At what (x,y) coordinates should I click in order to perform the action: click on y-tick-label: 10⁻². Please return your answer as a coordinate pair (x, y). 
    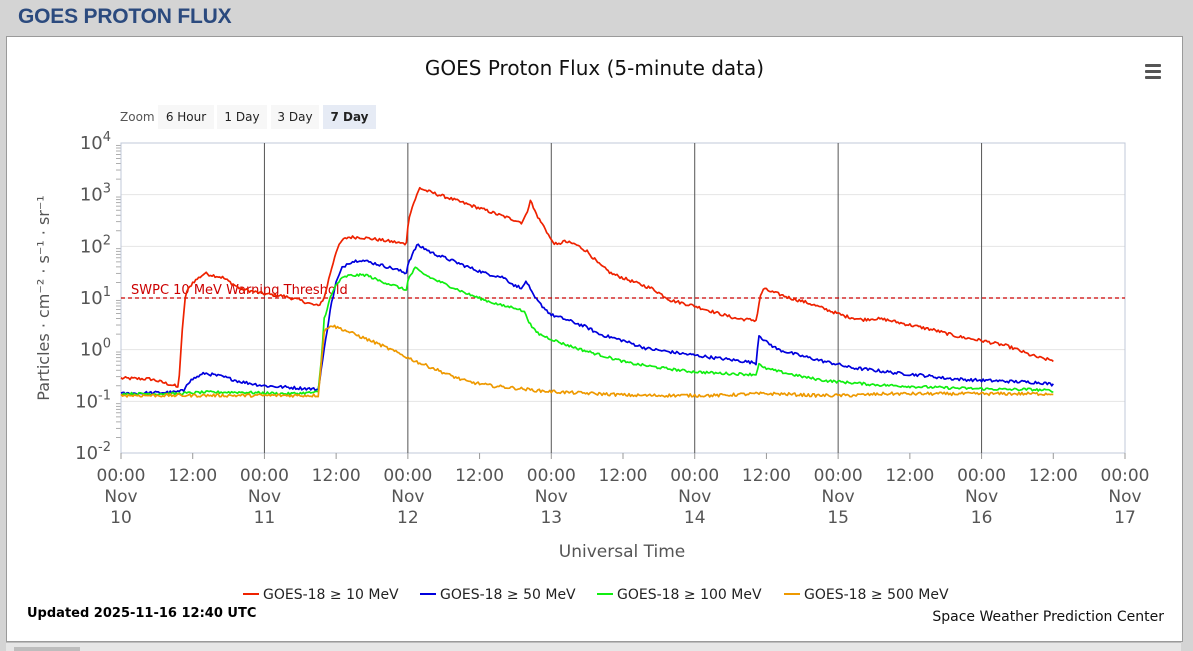
    Looking at the image, I should click on (93, 452).